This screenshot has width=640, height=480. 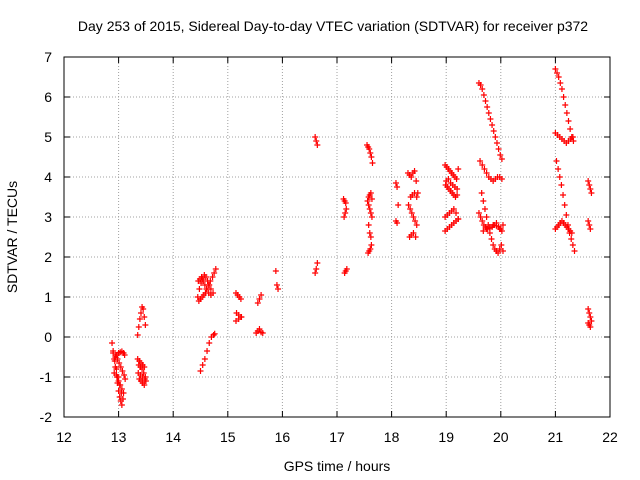 I want to click on x-tick-label: 17, so click(x=337, y=437).